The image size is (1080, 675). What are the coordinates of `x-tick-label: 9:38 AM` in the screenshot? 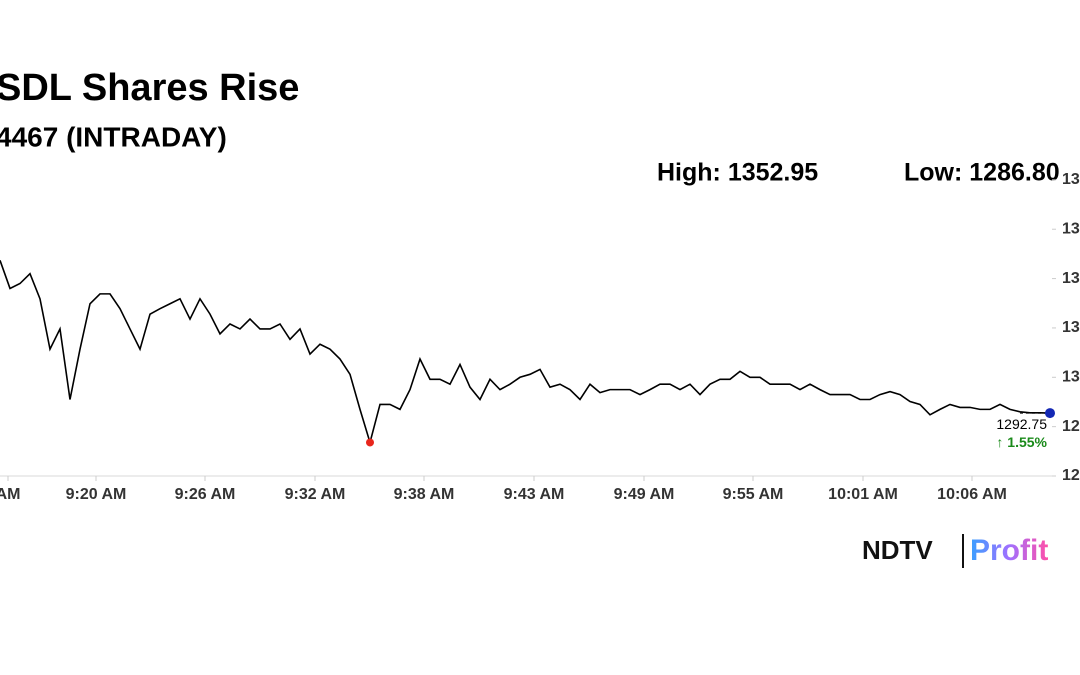 It's located at (424, 494).